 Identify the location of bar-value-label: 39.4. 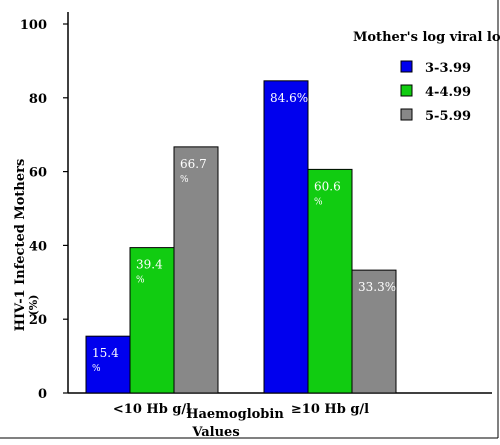
(149, 265).